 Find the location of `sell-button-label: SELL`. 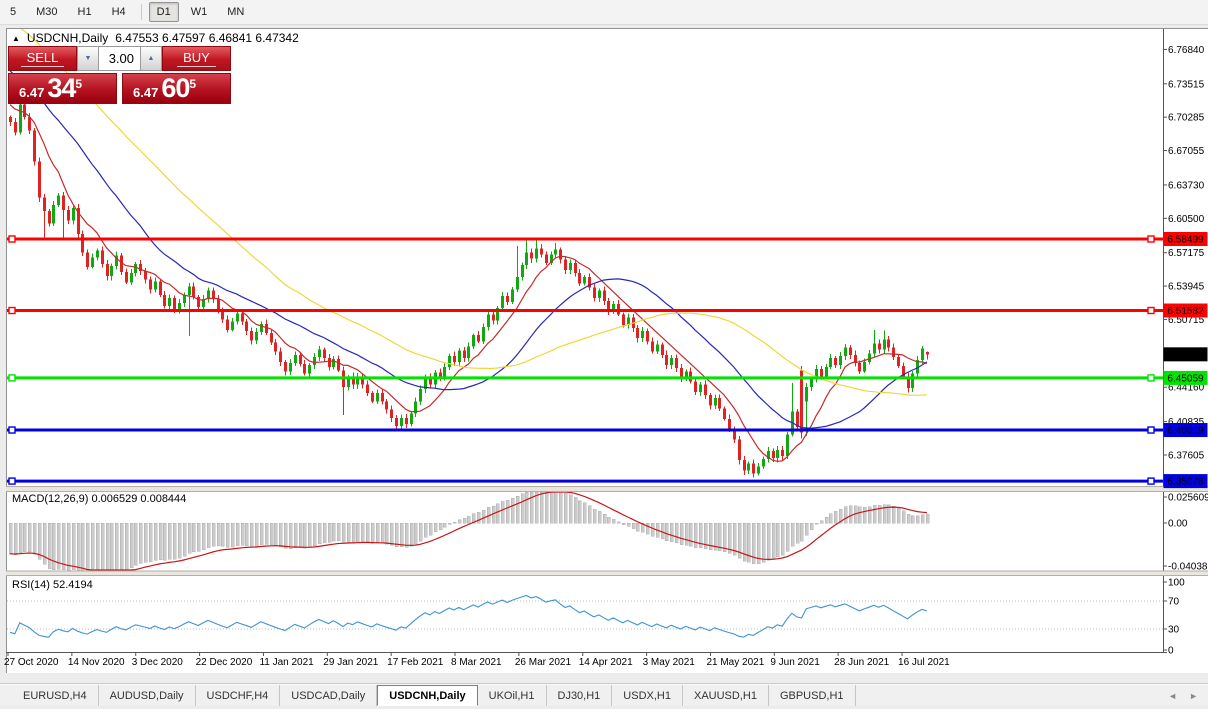

sell-button-label: SELL is located at coordinates (42, 58).